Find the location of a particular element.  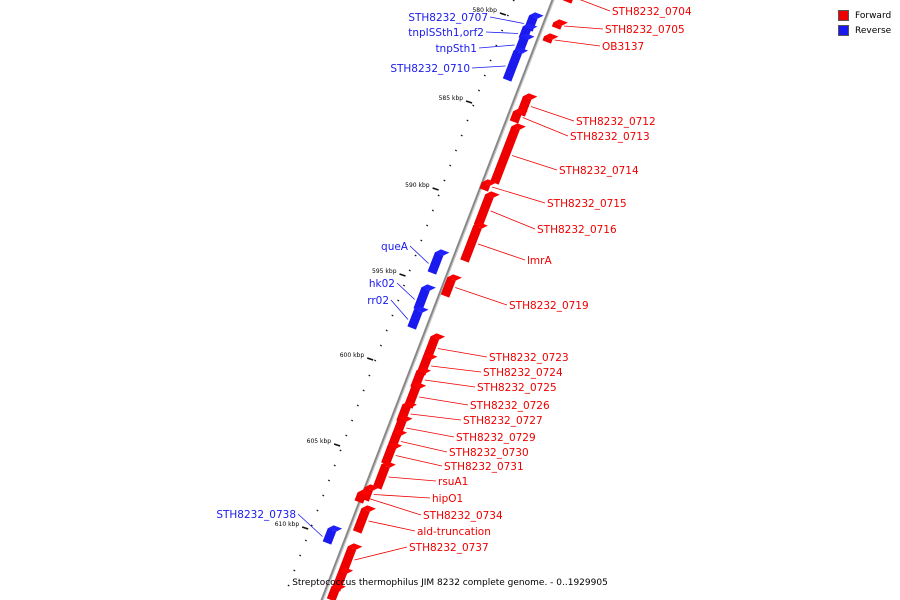

gene-label: STH8232_0716 is located at coordinates (577, 230).